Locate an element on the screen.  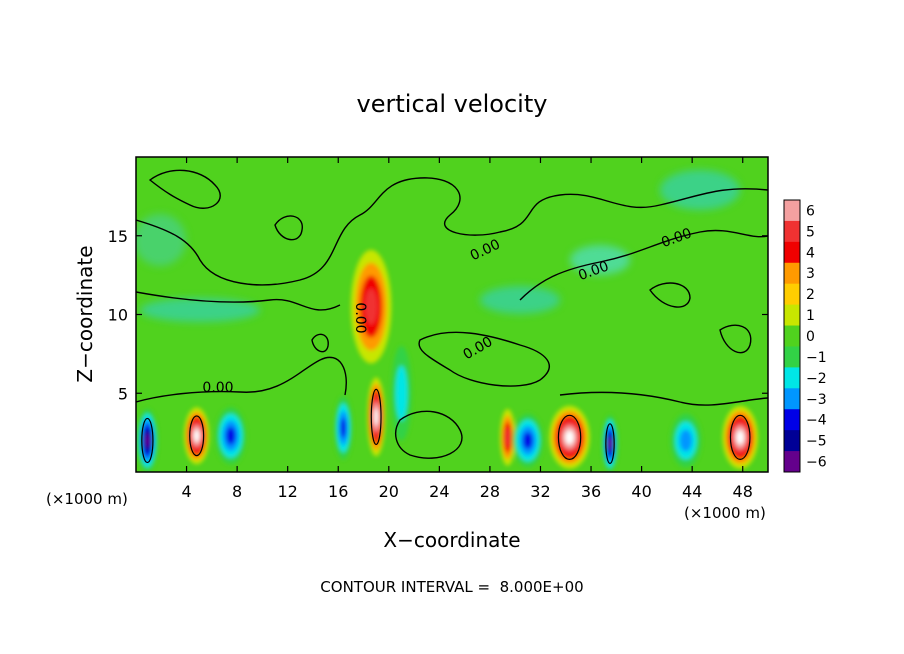
colorbar-frame is located at coordinates (792, 336).